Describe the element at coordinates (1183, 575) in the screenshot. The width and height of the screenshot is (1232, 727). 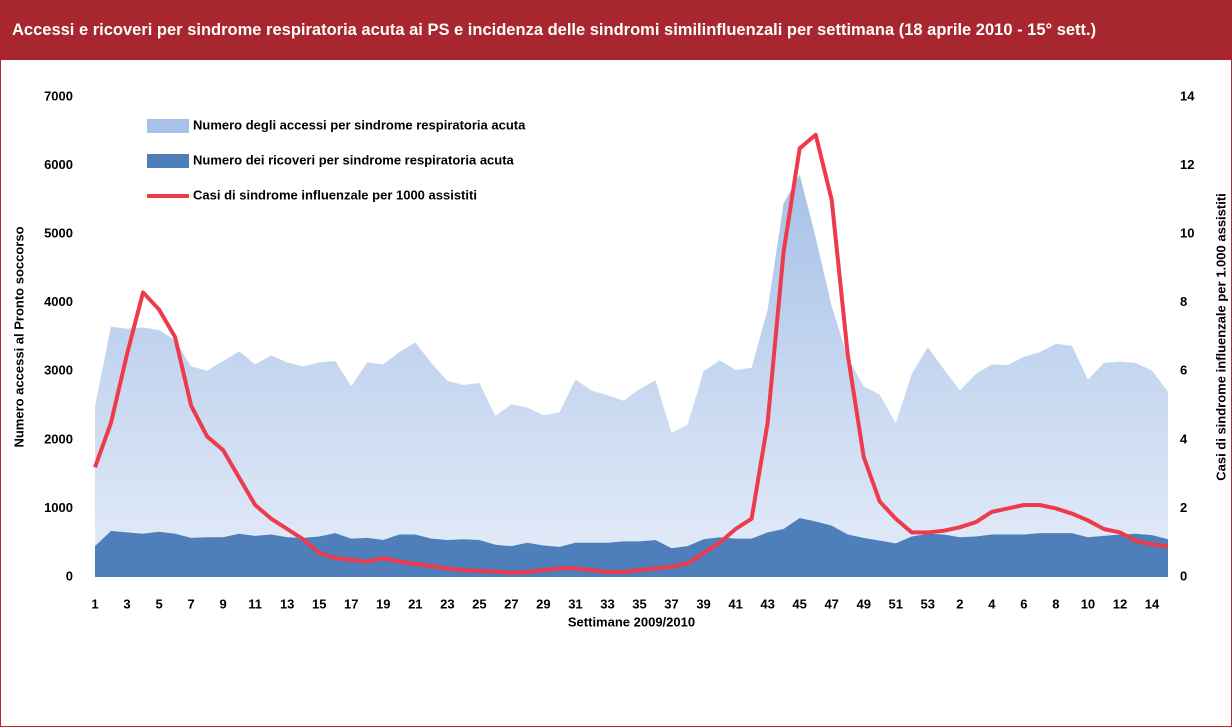
I see `y2-tick-label: 0` at that location.